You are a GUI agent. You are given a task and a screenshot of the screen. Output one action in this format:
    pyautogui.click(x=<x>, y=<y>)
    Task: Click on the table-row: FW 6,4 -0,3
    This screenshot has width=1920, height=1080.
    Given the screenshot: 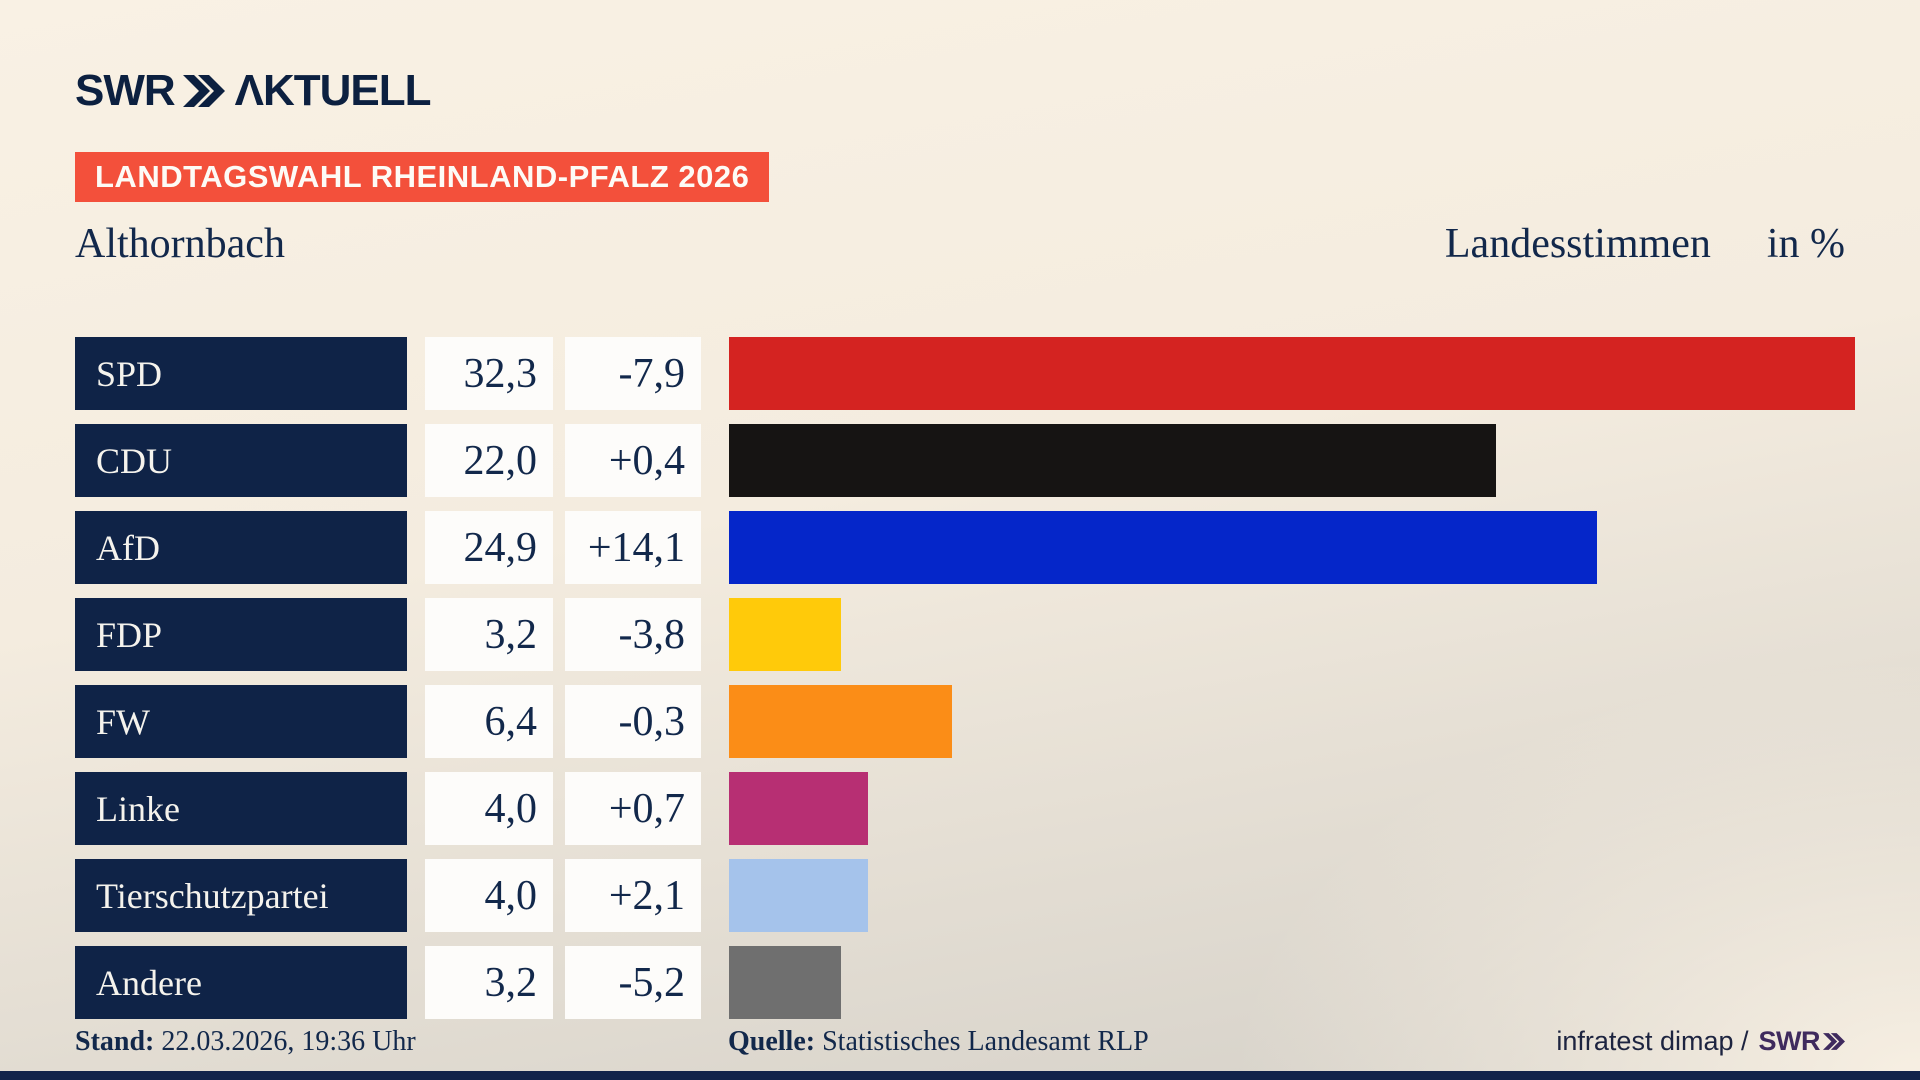 What is the action you would take?
    pyautogui.click(x=965, y=721)
    